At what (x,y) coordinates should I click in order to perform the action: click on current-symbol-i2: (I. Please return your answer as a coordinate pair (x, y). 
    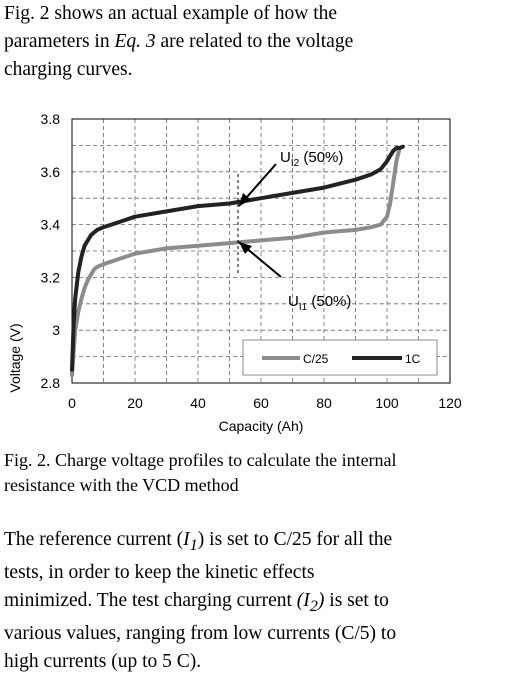
    Looking at the image, I should click on (303, 600).